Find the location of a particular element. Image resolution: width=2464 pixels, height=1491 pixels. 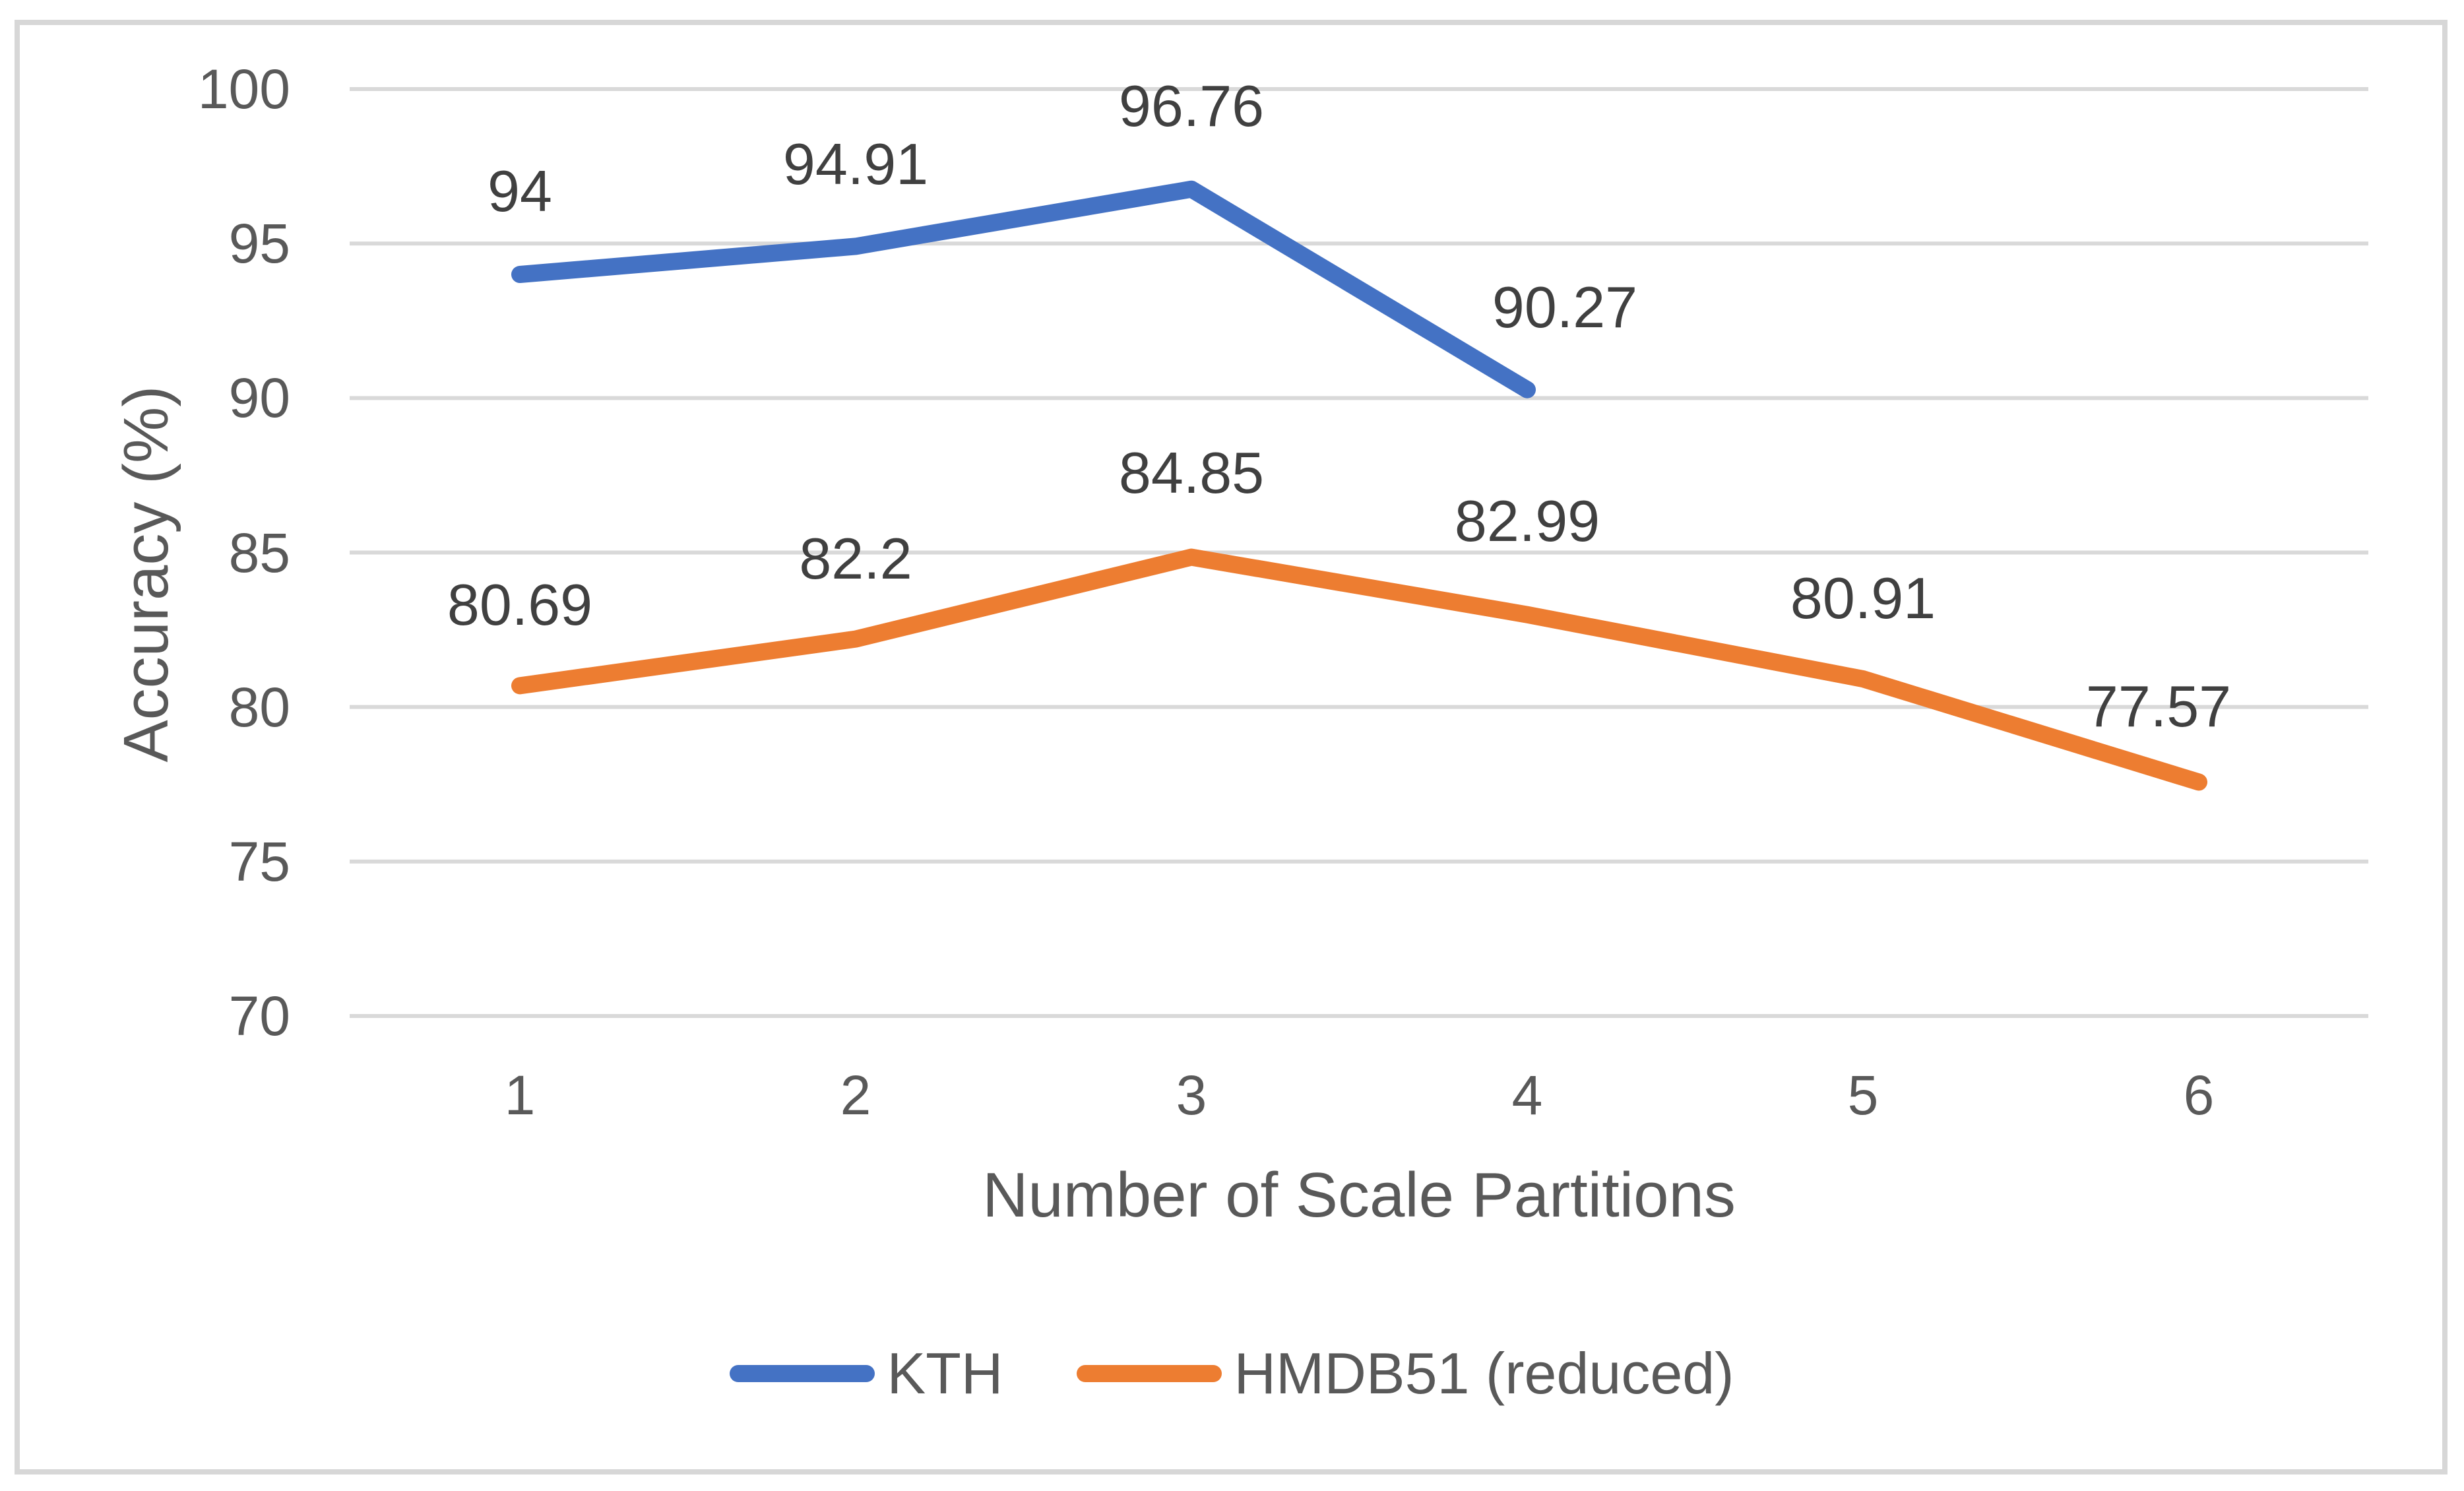

y-tick-label: 95 is located at coordinates (259, 244).